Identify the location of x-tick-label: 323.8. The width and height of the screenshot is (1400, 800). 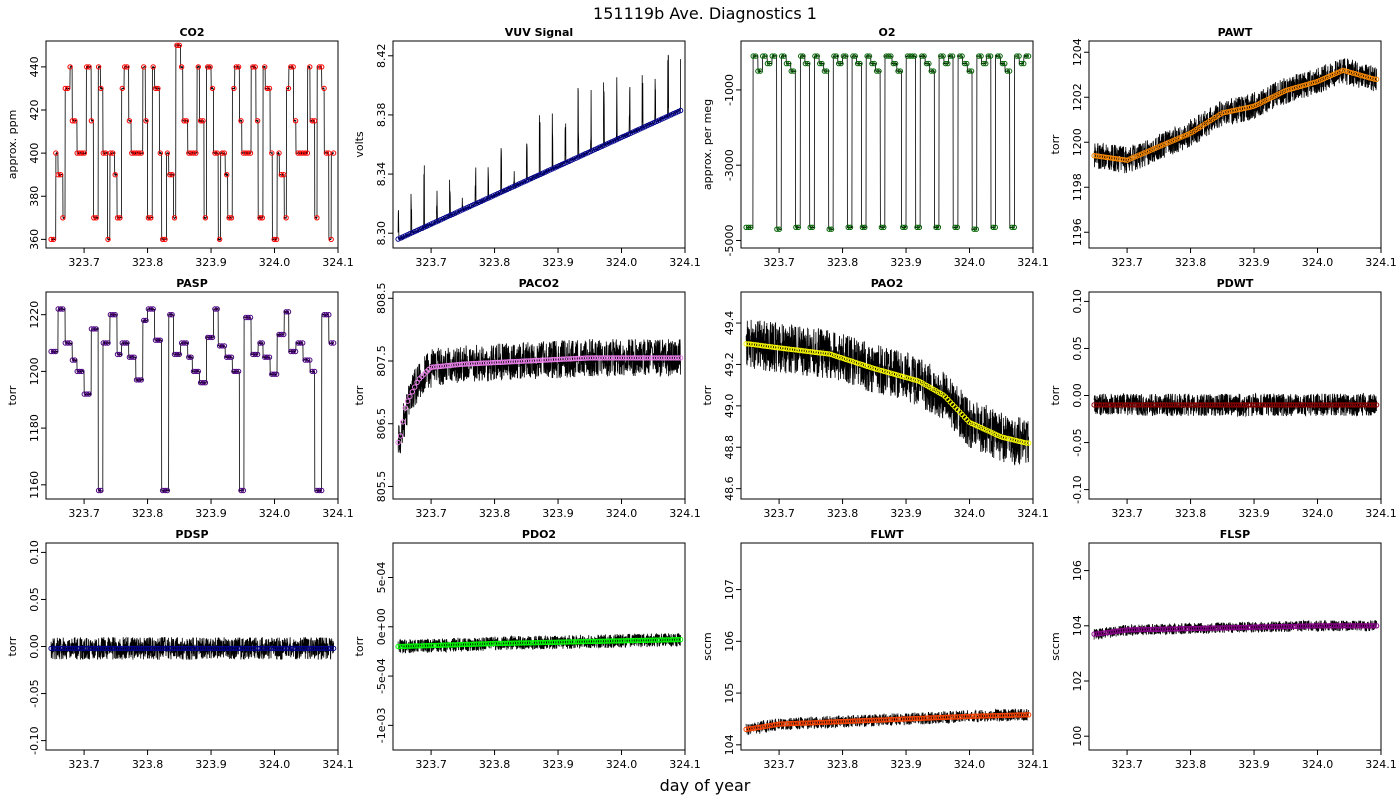
(495, 513).